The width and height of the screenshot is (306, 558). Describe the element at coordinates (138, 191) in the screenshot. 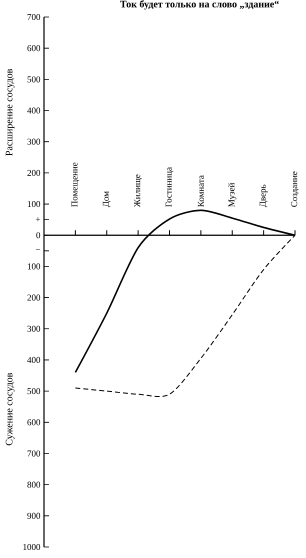

I see `x-tick-label: Жилище` at that location.